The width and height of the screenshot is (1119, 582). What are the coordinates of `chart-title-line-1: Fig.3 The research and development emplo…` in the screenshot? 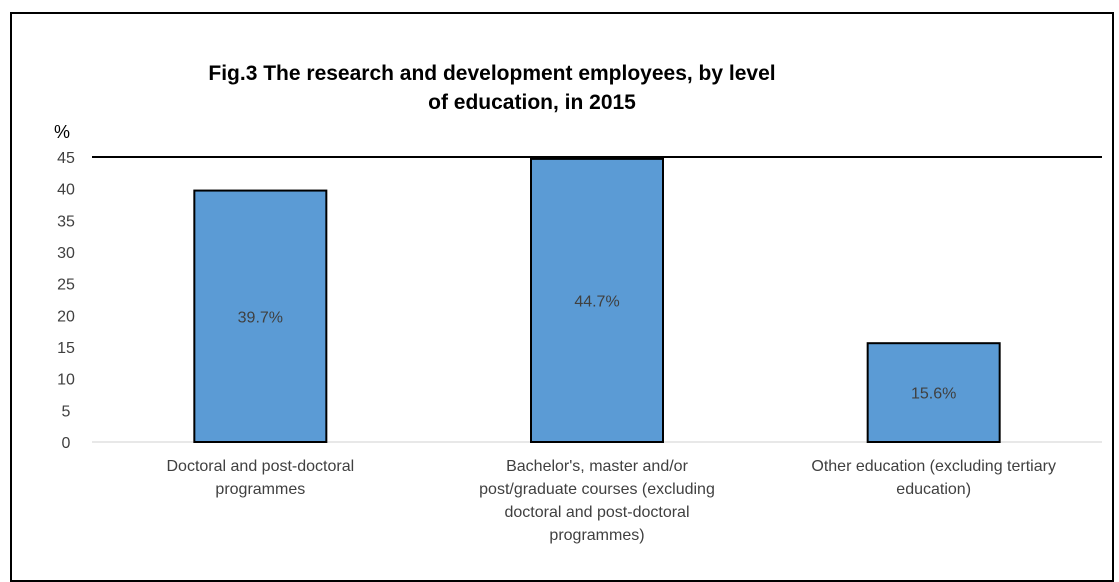 It's located at (491, 73).